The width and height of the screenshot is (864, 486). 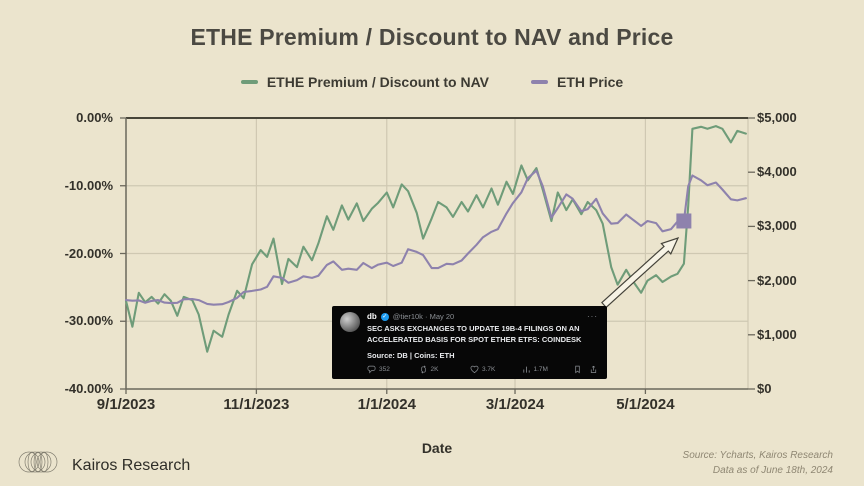 What do you see at coordinates (645, 404) in the screenshot?
I see `x-axis-label: 5/1/2024` at bounding box center [645, 404].